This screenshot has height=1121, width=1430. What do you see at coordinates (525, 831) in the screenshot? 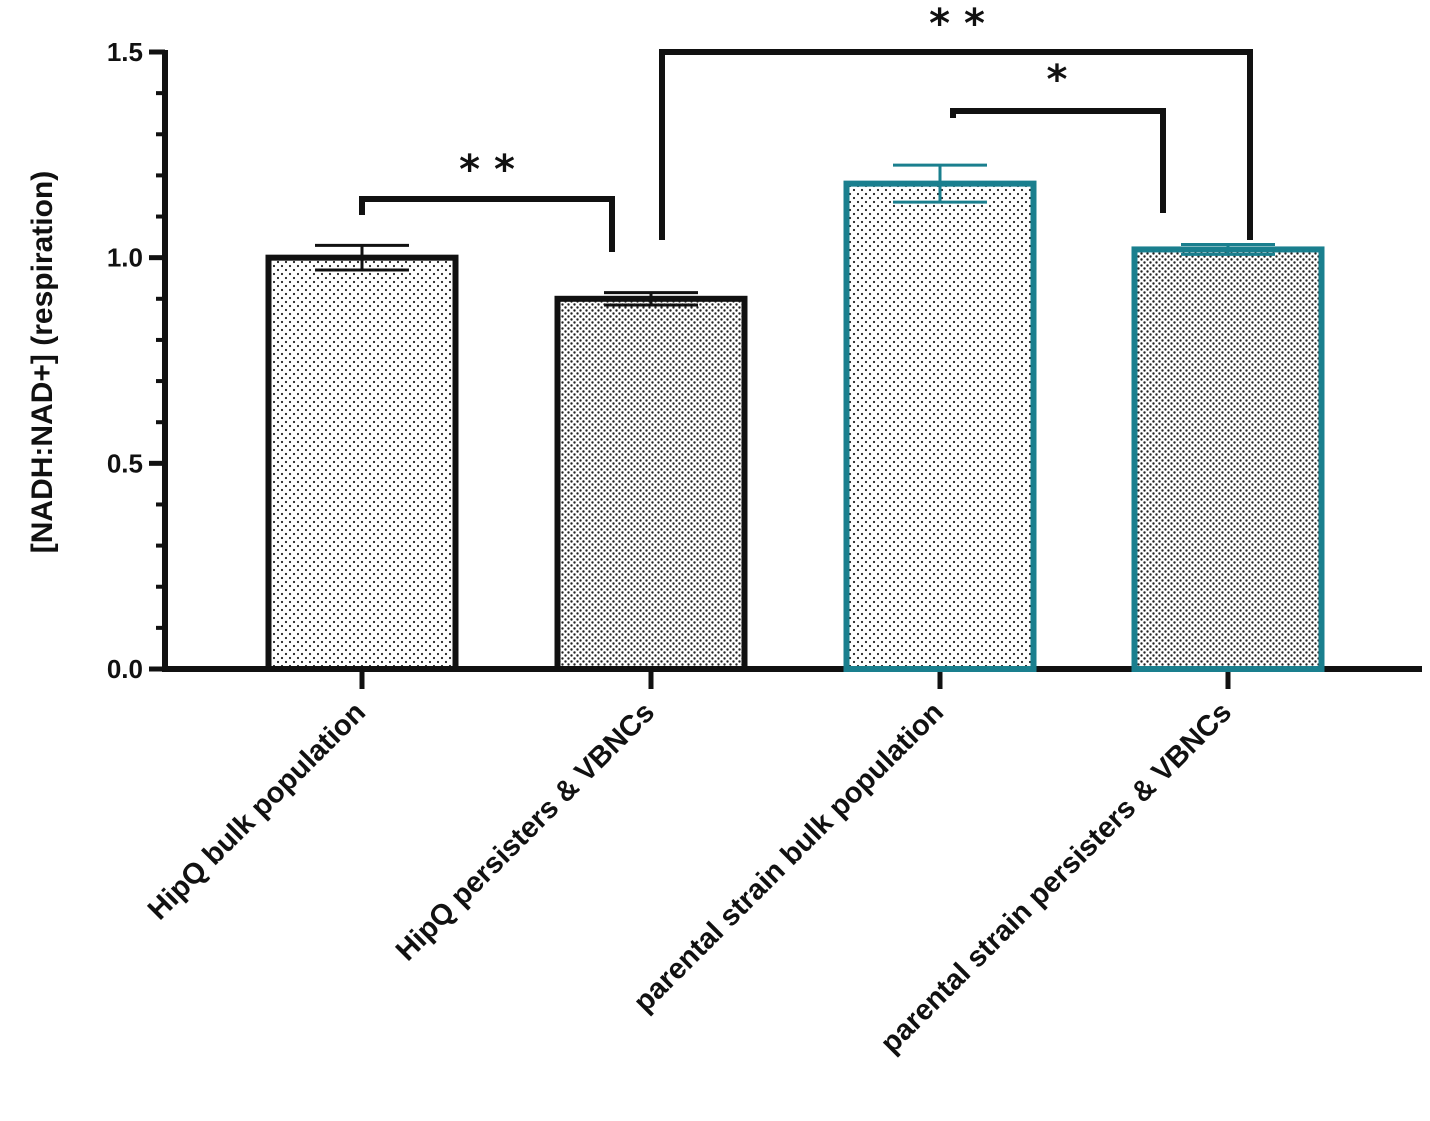
I see `x-category-label-2: HipQ persisters & VBNCs` at bounding box center [525, 831].